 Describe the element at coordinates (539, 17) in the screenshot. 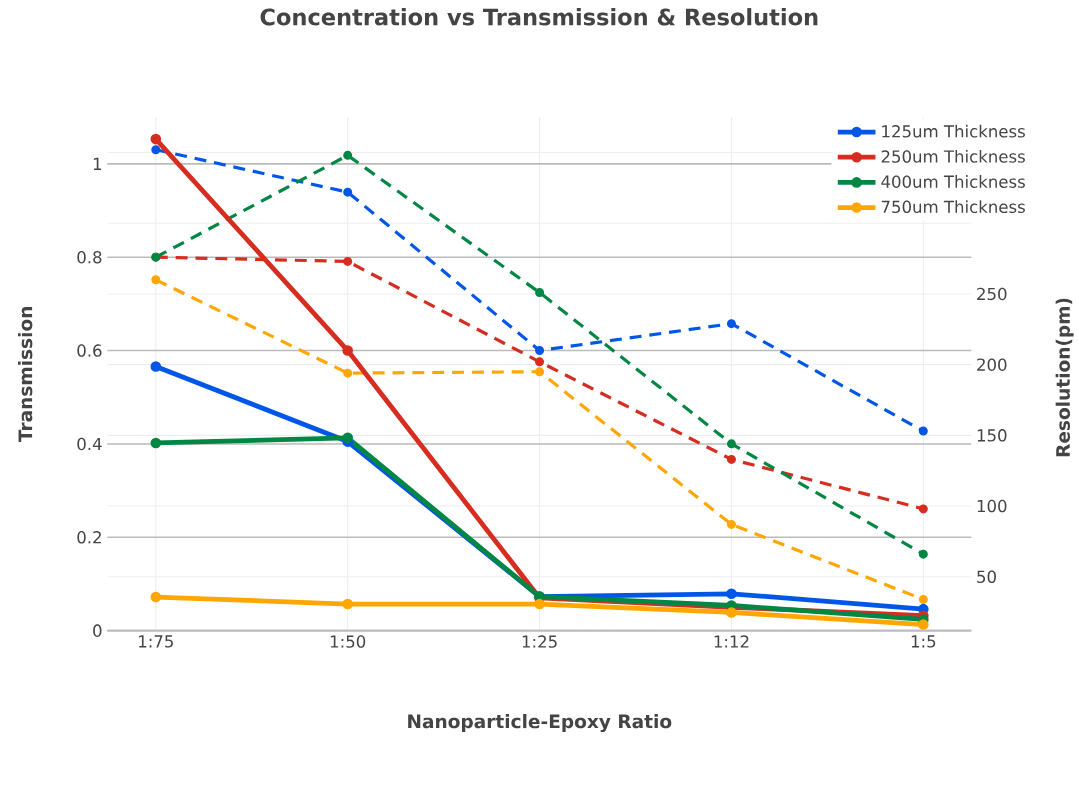

I see `chart-title: Concentration vs Transmission & Resolution` at that location.